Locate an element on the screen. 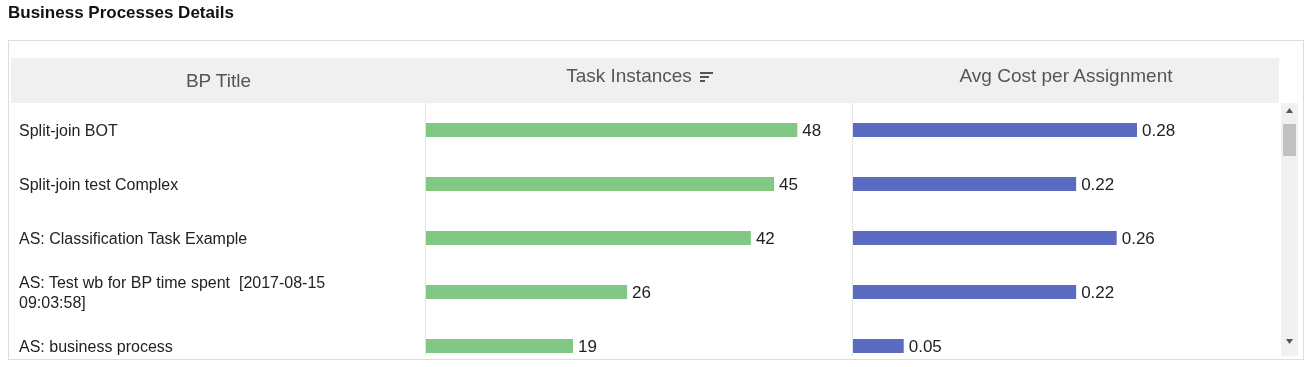 This screenshot has width=1308, height=367. data-label: 45 is located at coordinates (789, 184).